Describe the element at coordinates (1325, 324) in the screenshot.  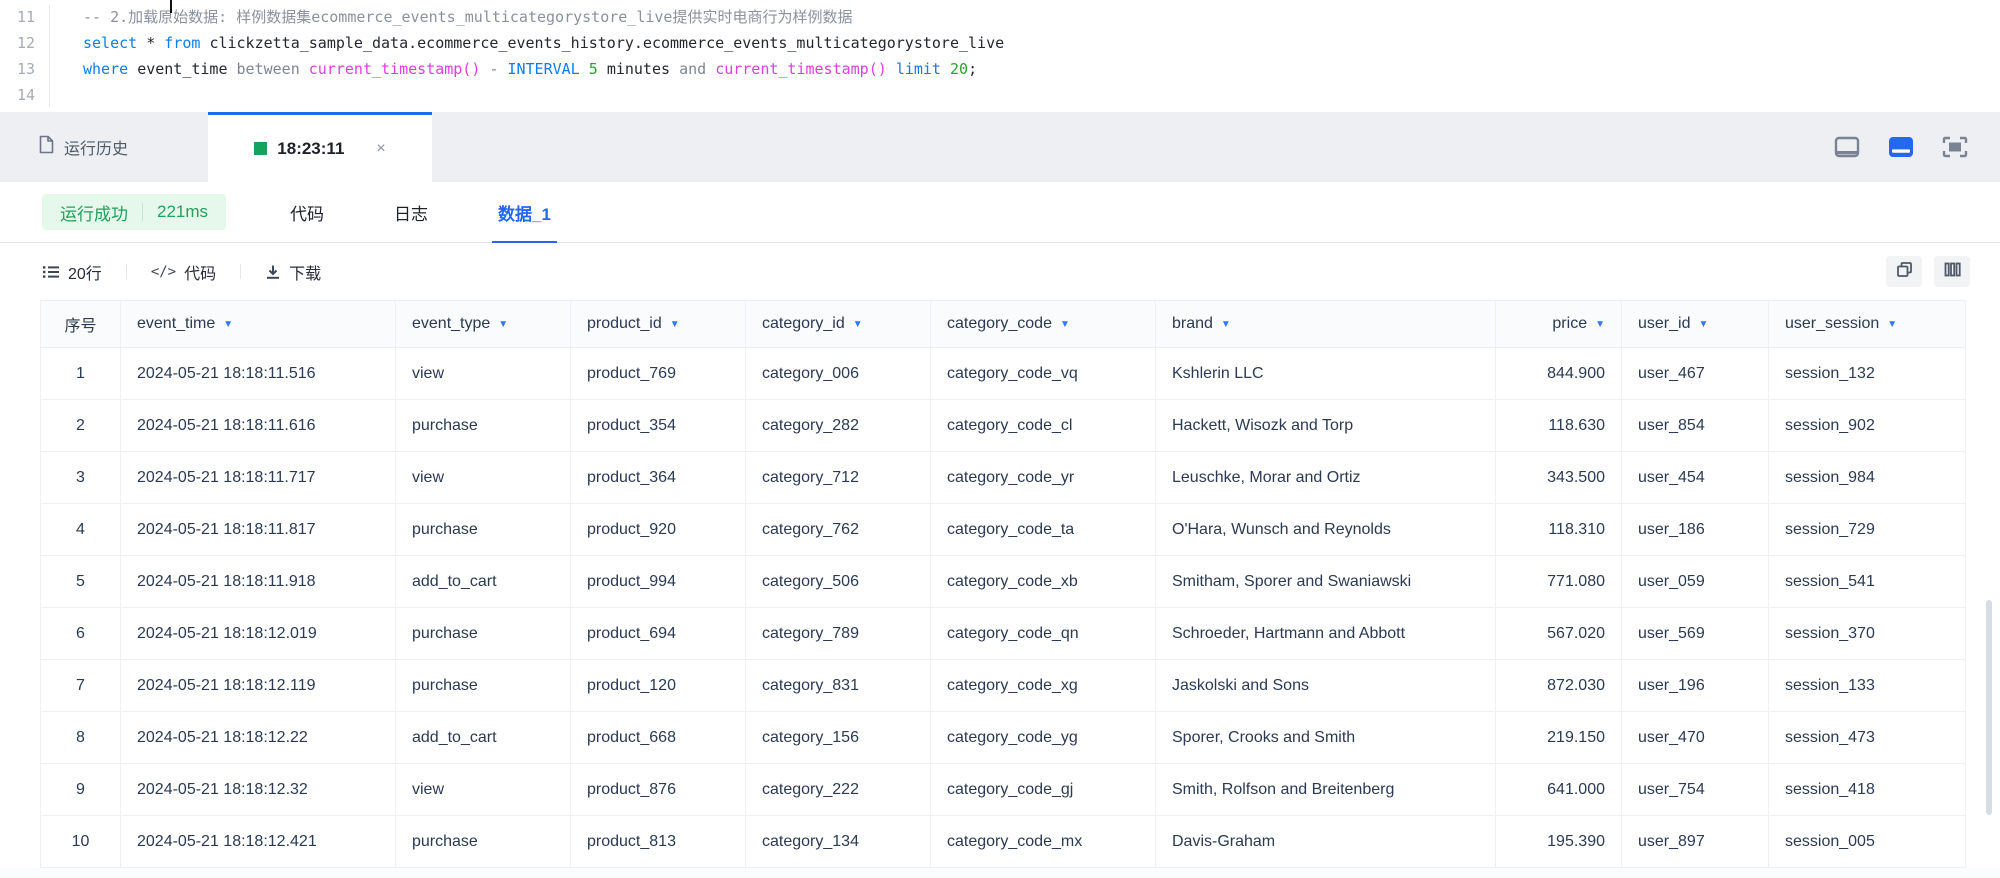
I see `column-header-brand: brand ▼` at that location.